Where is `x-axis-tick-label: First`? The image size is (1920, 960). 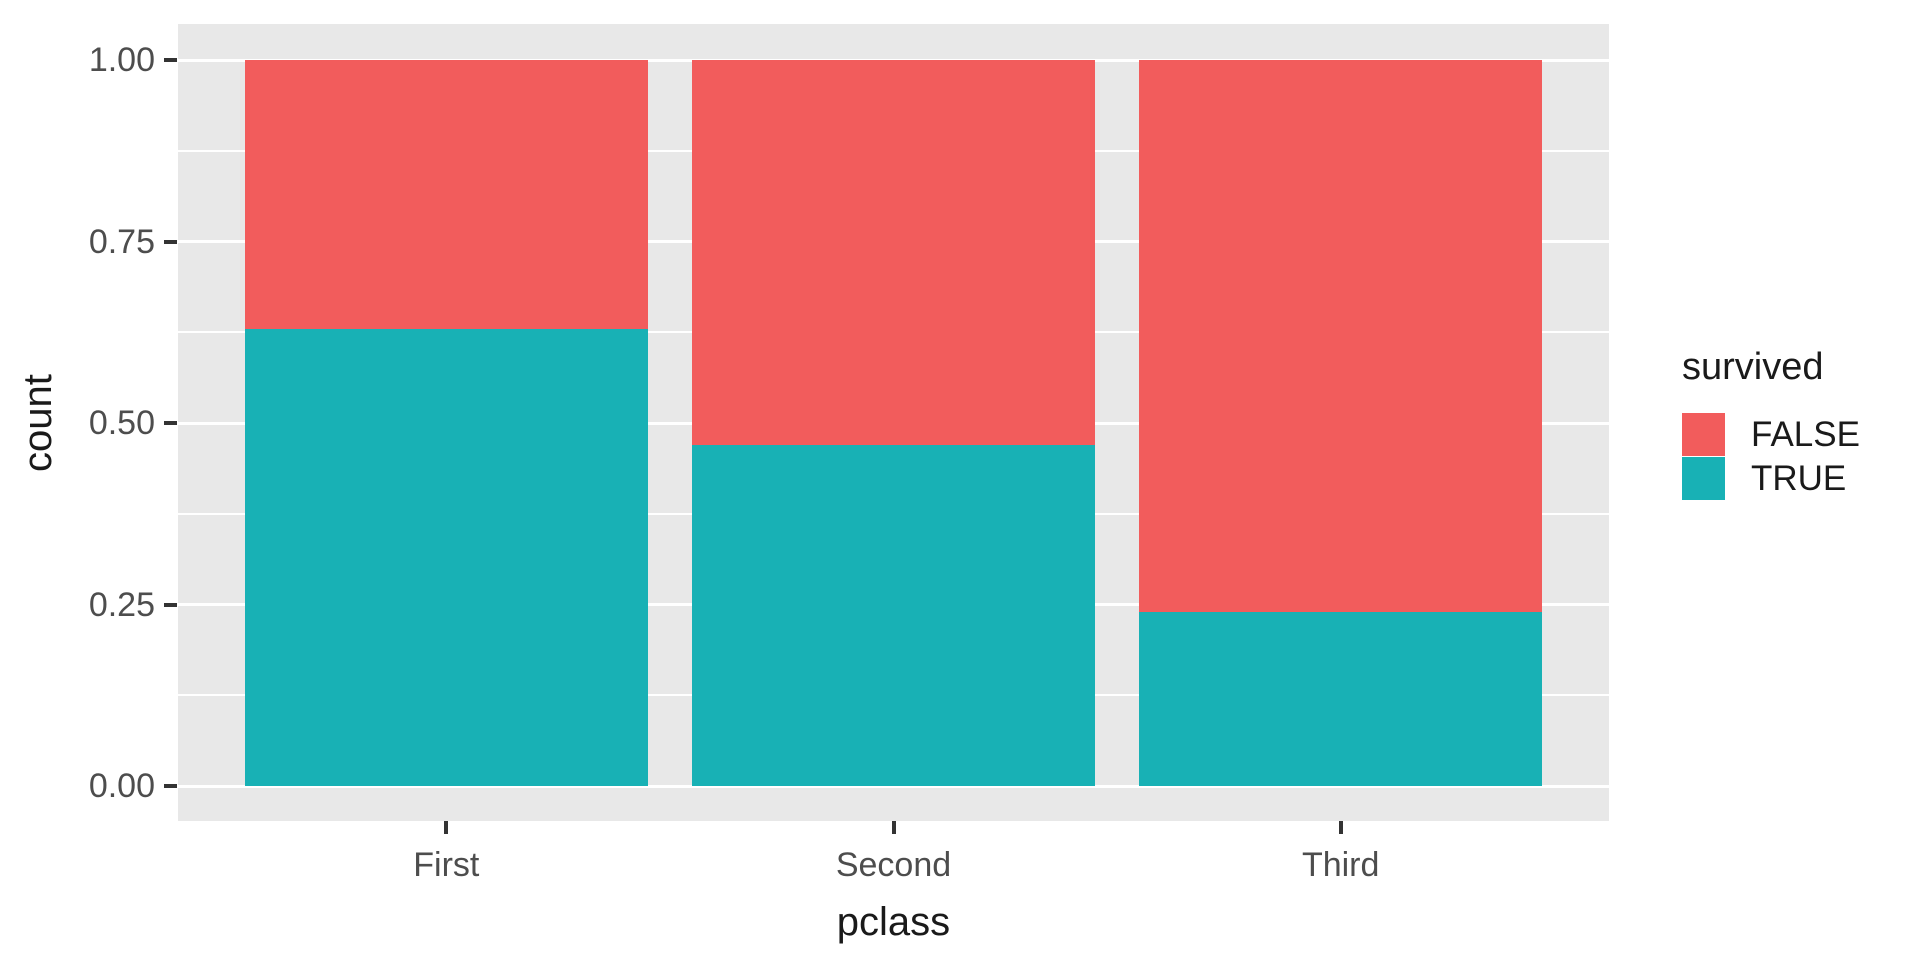 x-axis-tick-label: First is located at coordinates (446, 865).